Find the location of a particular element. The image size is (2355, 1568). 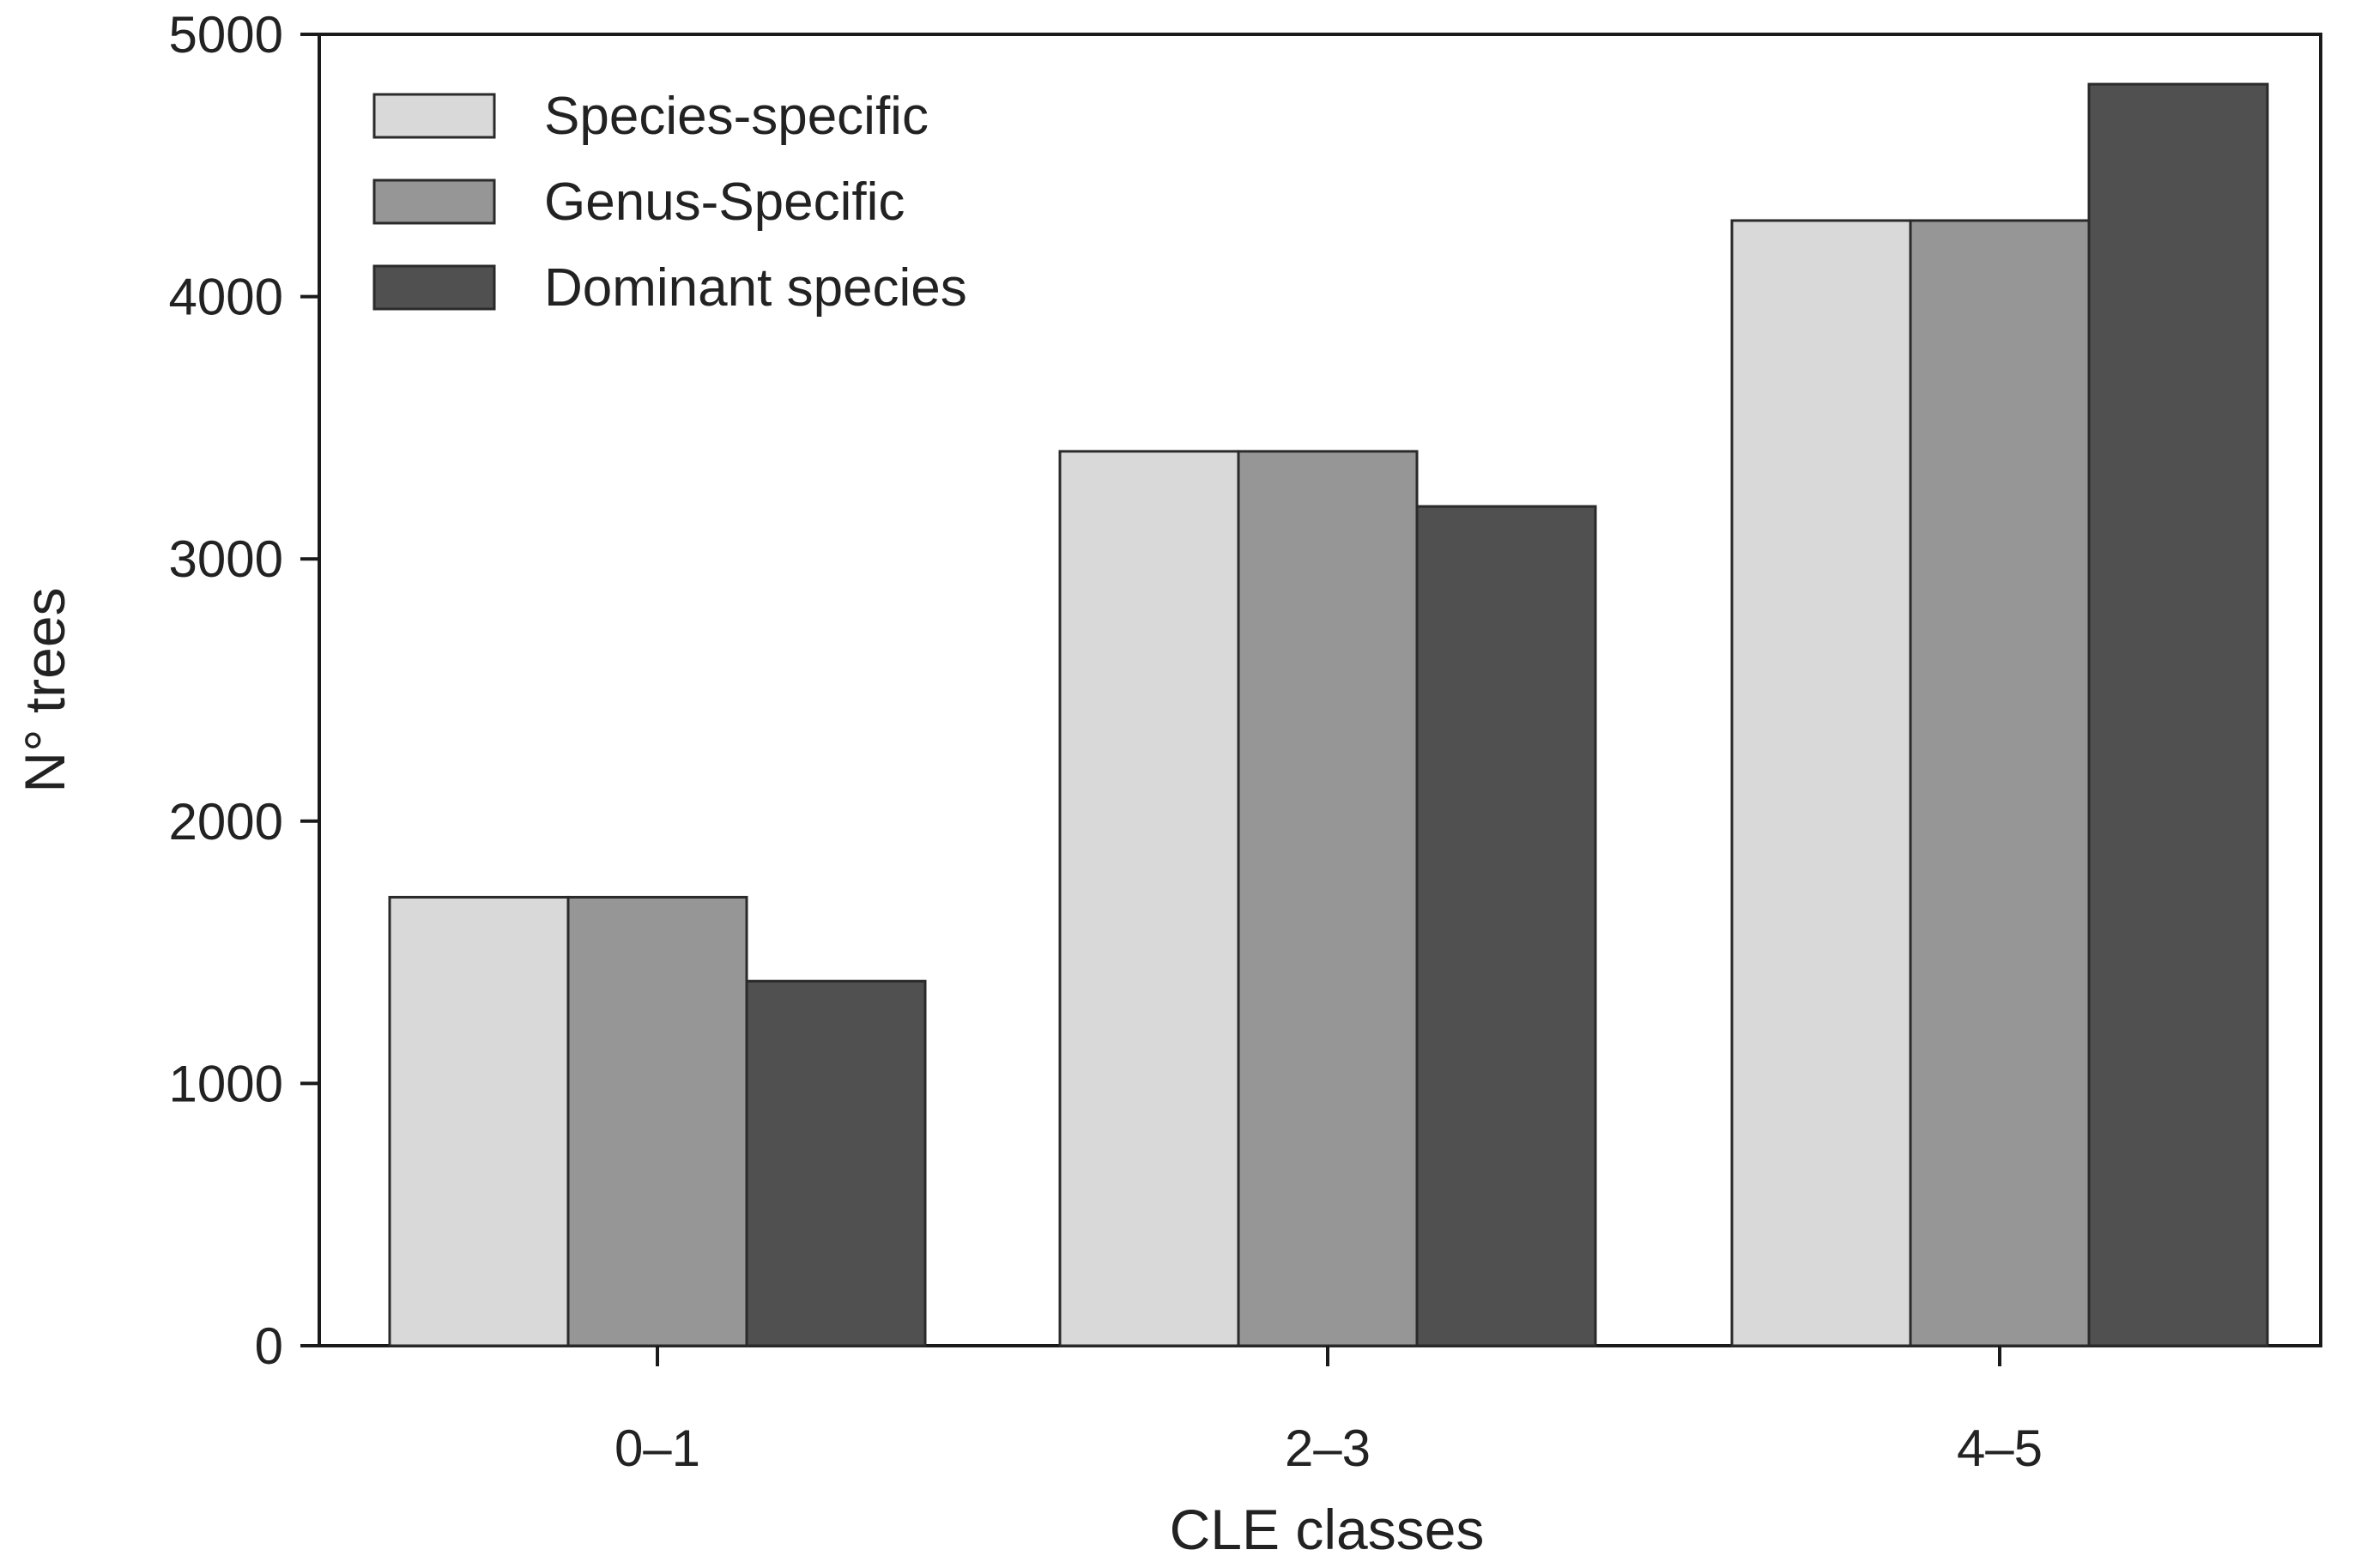

legend-swatch-species-specific is located at coordinates (434, 116).